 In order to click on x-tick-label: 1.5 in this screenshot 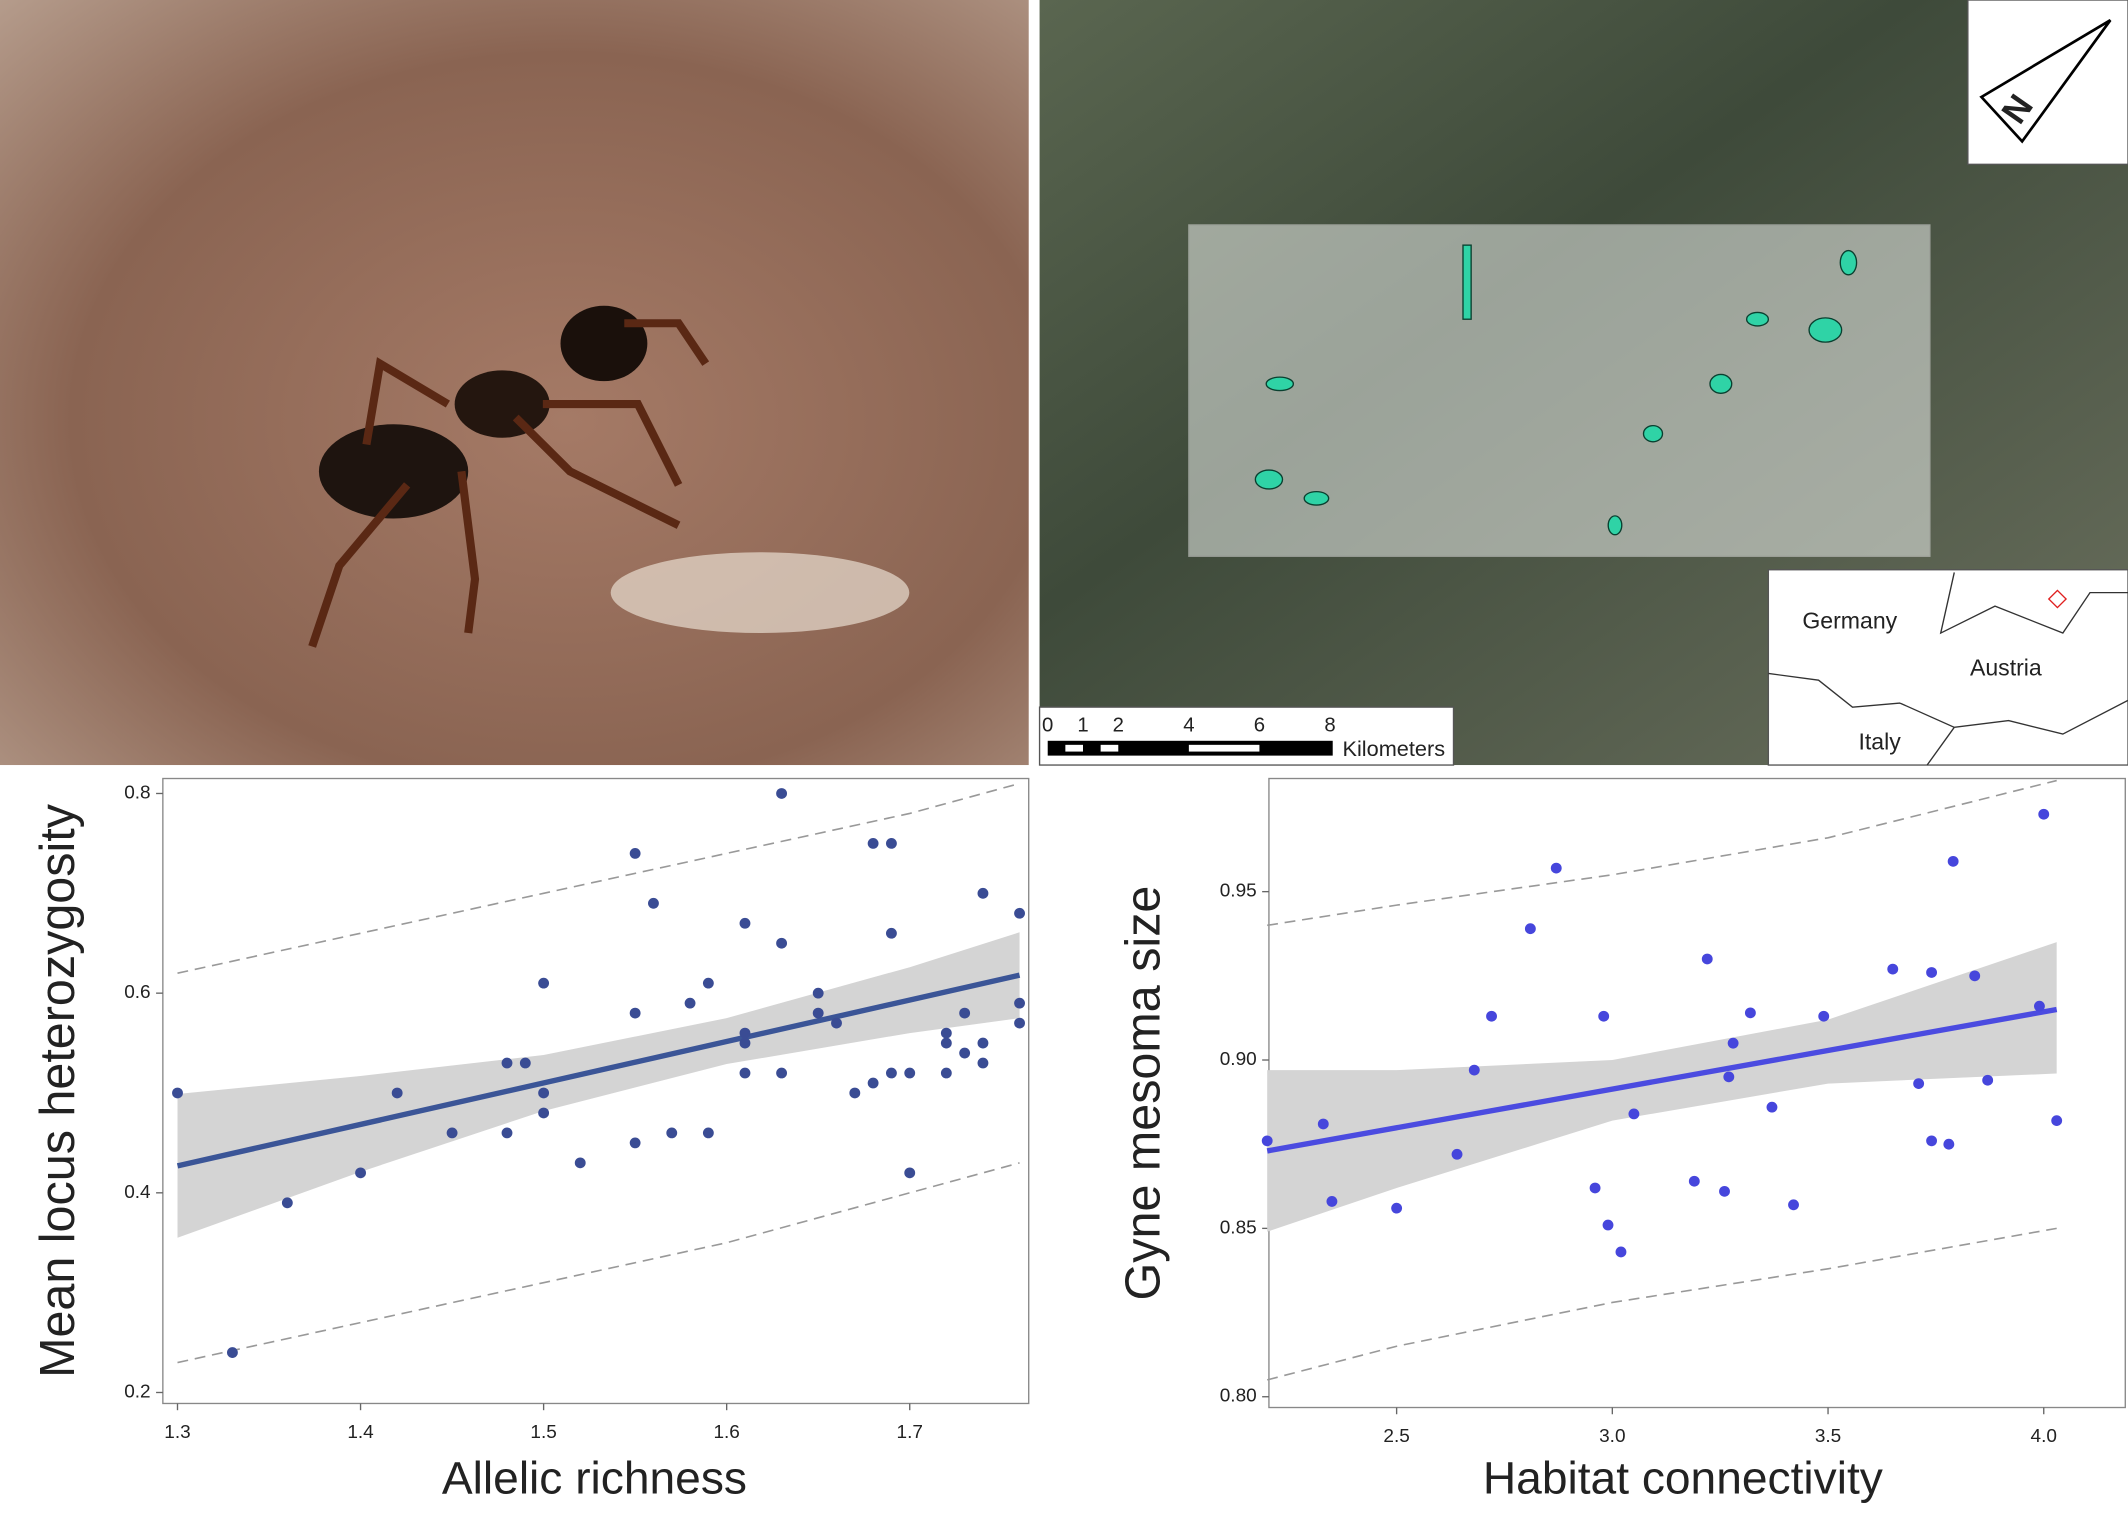, I will do `click(543, 1432)`.